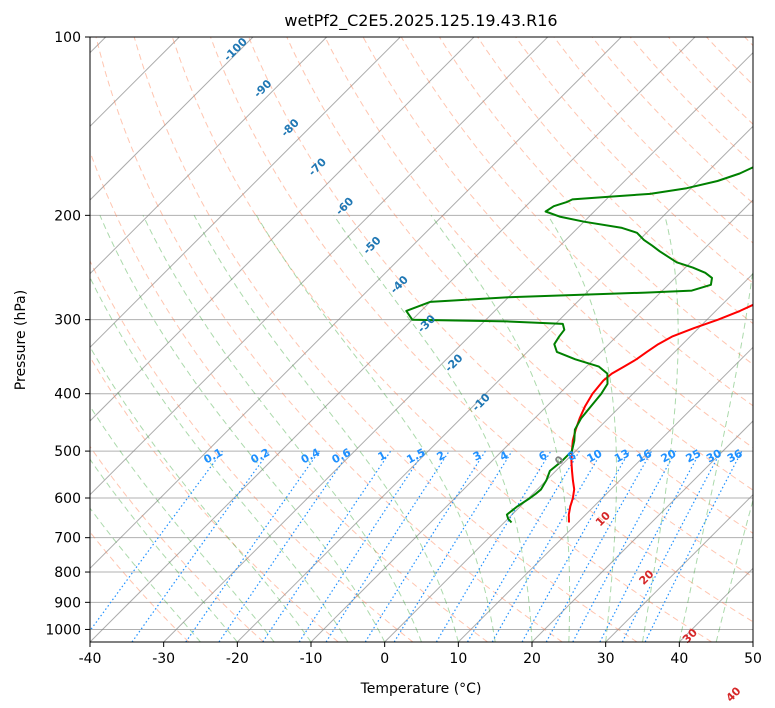 The image size is (775, 708). I want to click on x-tick-label: 40, so click(679, 659).